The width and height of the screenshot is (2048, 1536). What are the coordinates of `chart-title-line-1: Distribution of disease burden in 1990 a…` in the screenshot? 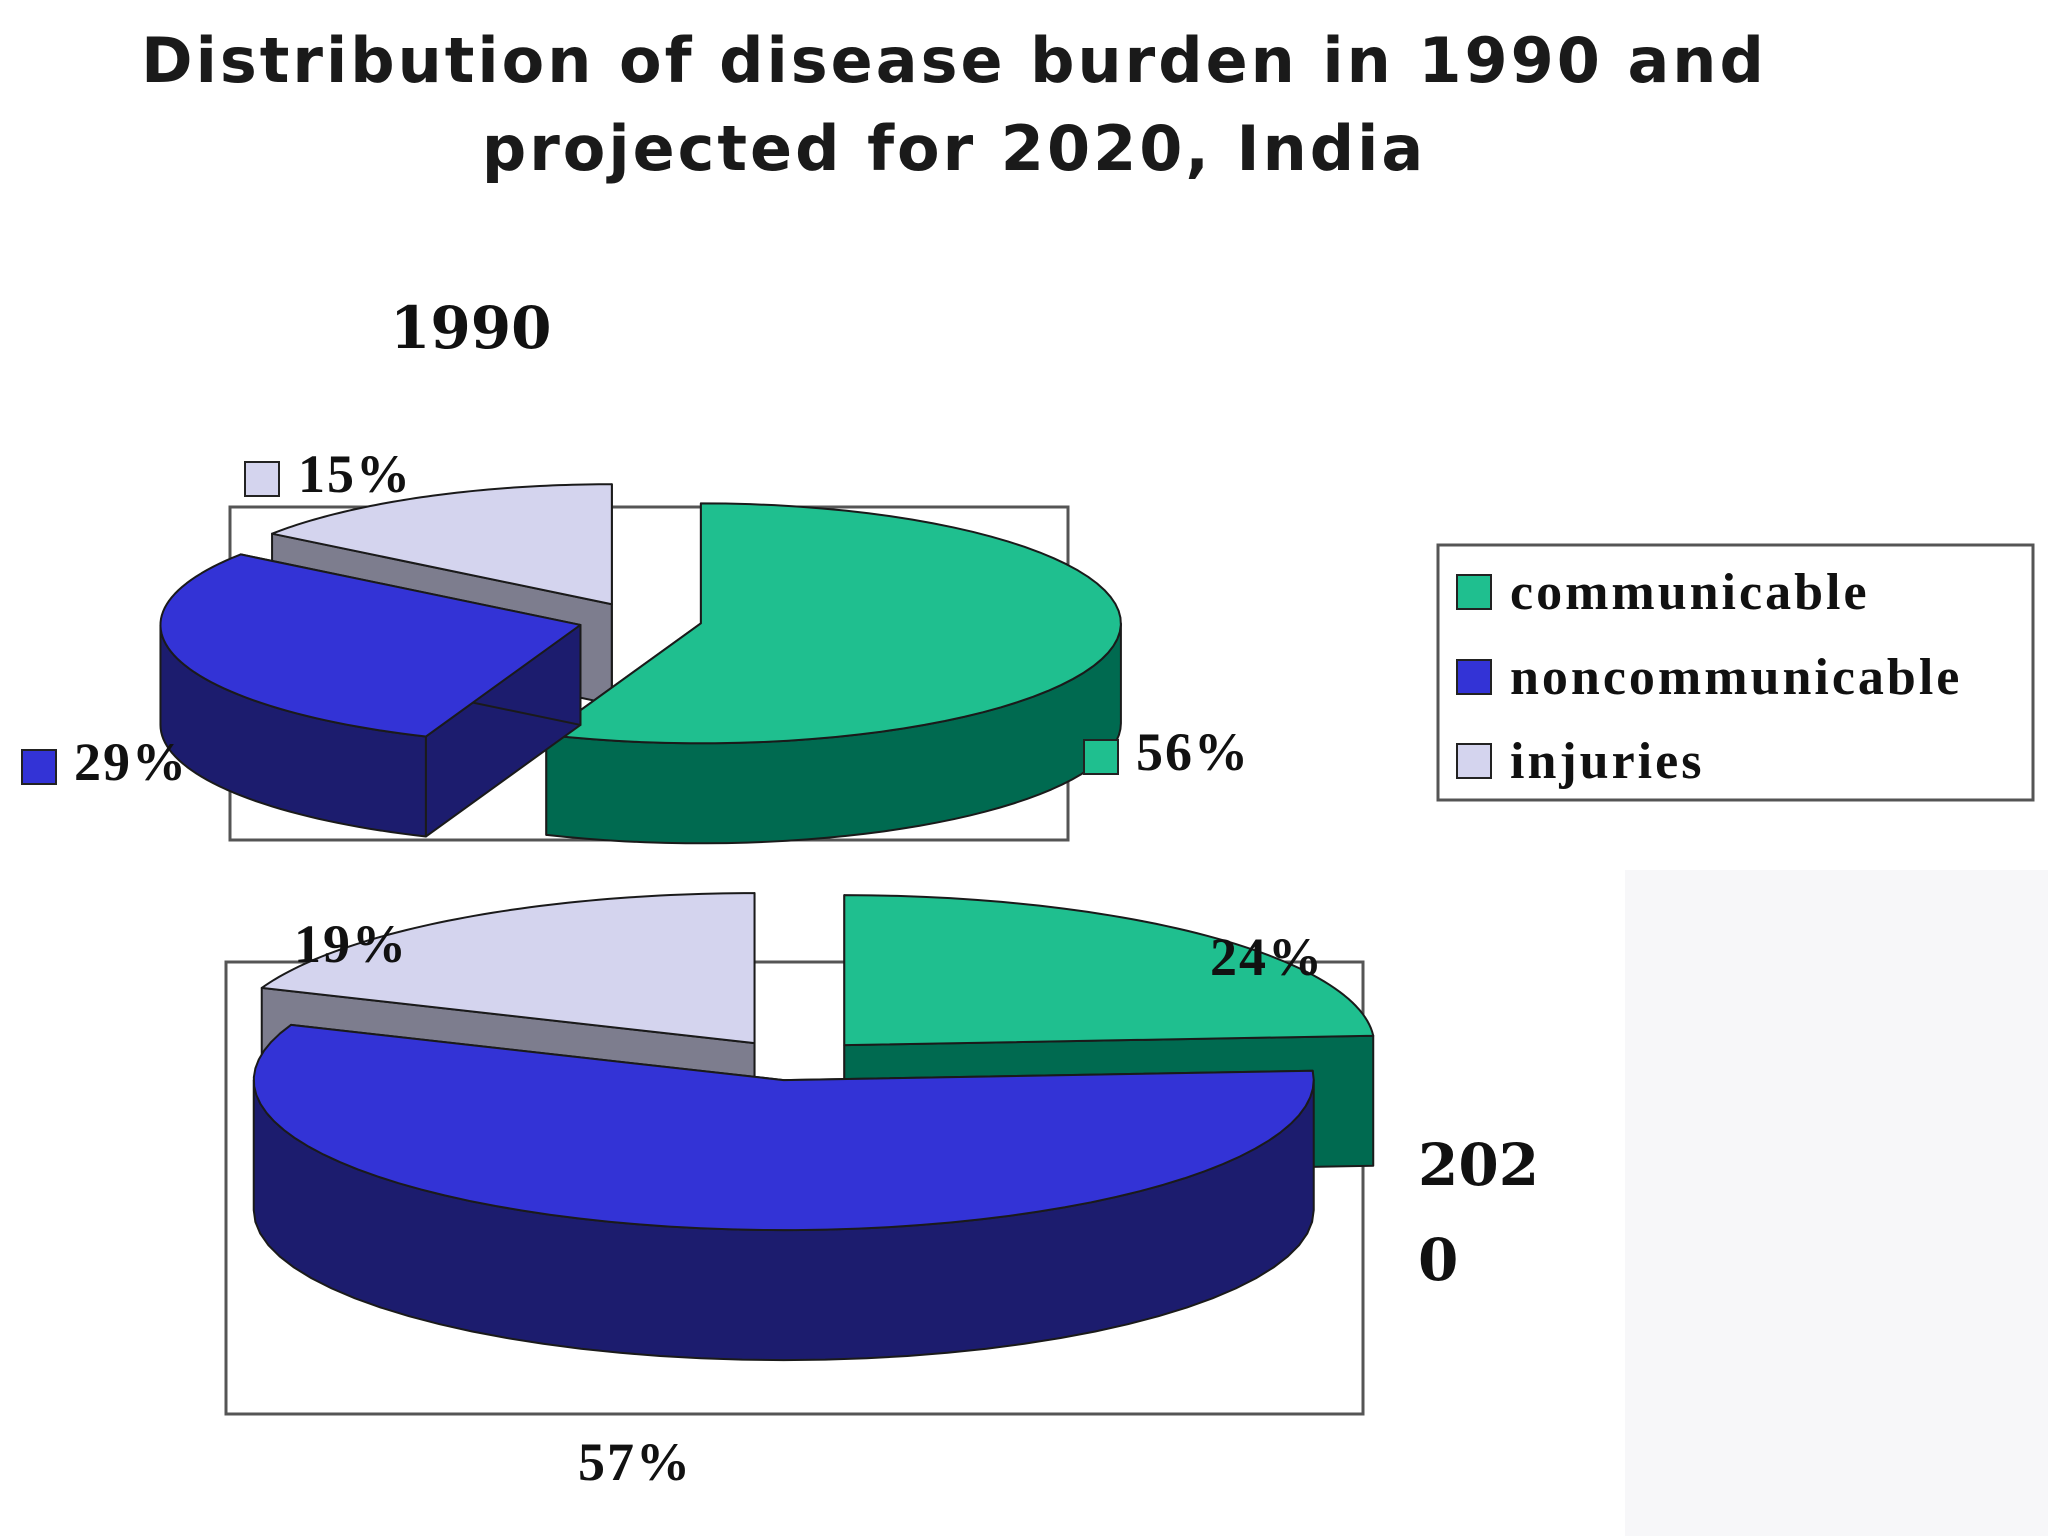 It's located at (954, 60).